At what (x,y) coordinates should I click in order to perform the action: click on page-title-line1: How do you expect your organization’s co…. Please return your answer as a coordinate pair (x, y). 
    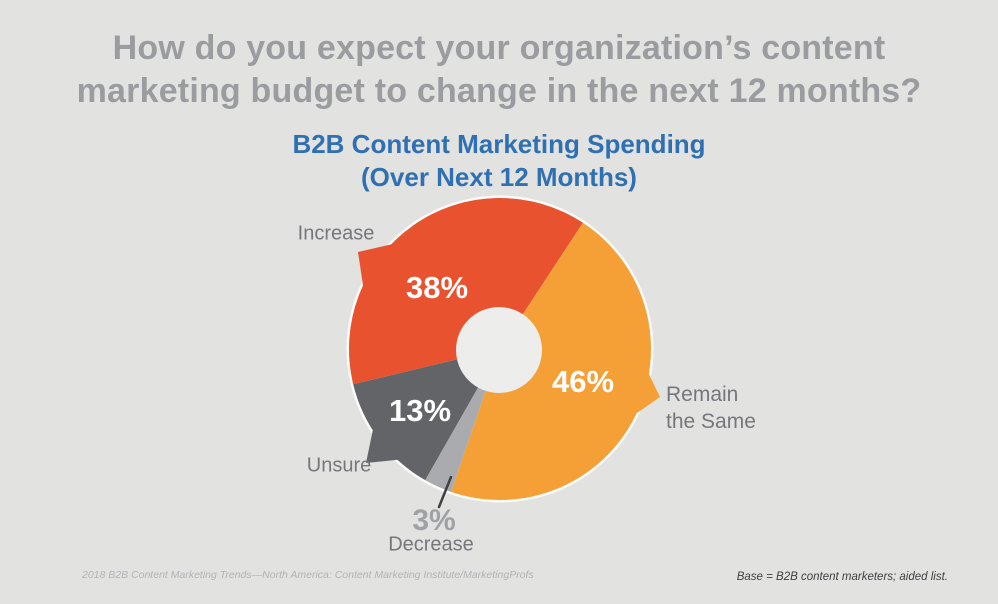
    Looking at the image, I should click on (499, 48).